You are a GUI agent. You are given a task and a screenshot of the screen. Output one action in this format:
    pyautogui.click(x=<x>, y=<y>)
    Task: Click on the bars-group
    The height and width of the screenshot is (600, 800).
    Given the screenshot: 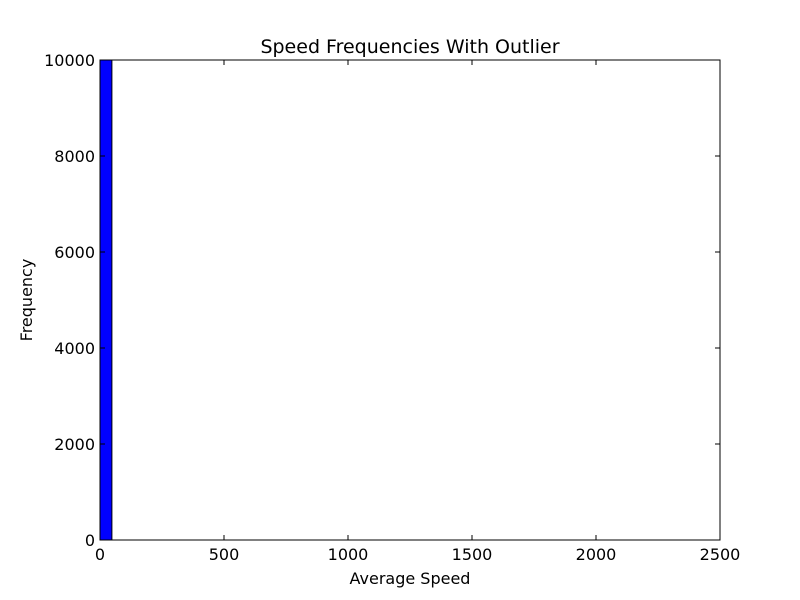 What is the action you would take?
    pyautogui.click(x=106, y=300)
    